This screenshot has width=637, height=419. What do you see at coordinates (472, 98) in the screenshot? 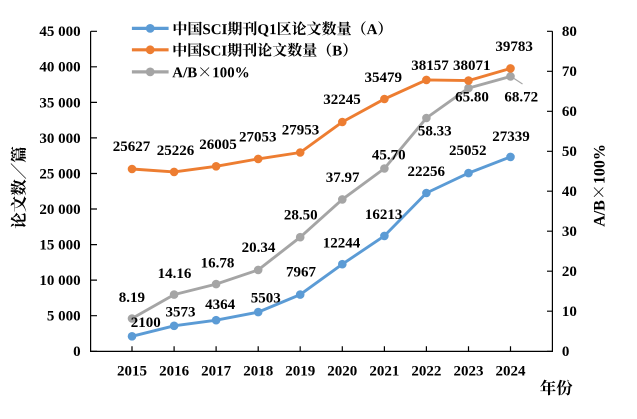
I see `svg-text: 65.80` at bounding box center [472, 98].